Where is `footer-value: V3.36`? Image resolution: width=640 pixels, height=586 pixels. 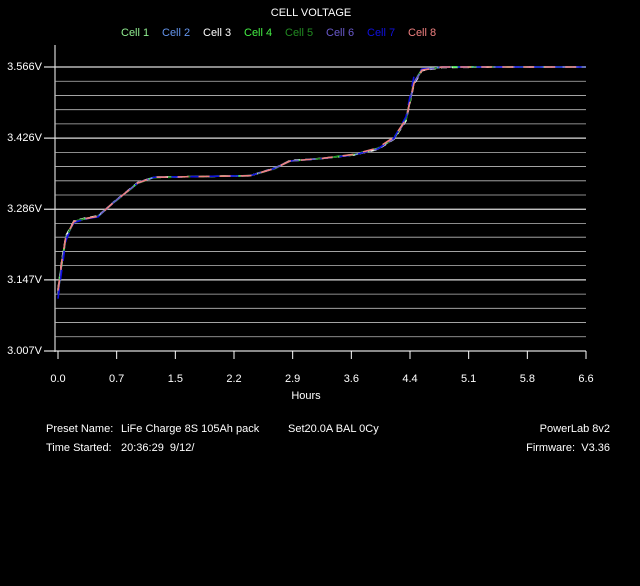 footer-value: V3.36 is located at coordinates (595, 448).